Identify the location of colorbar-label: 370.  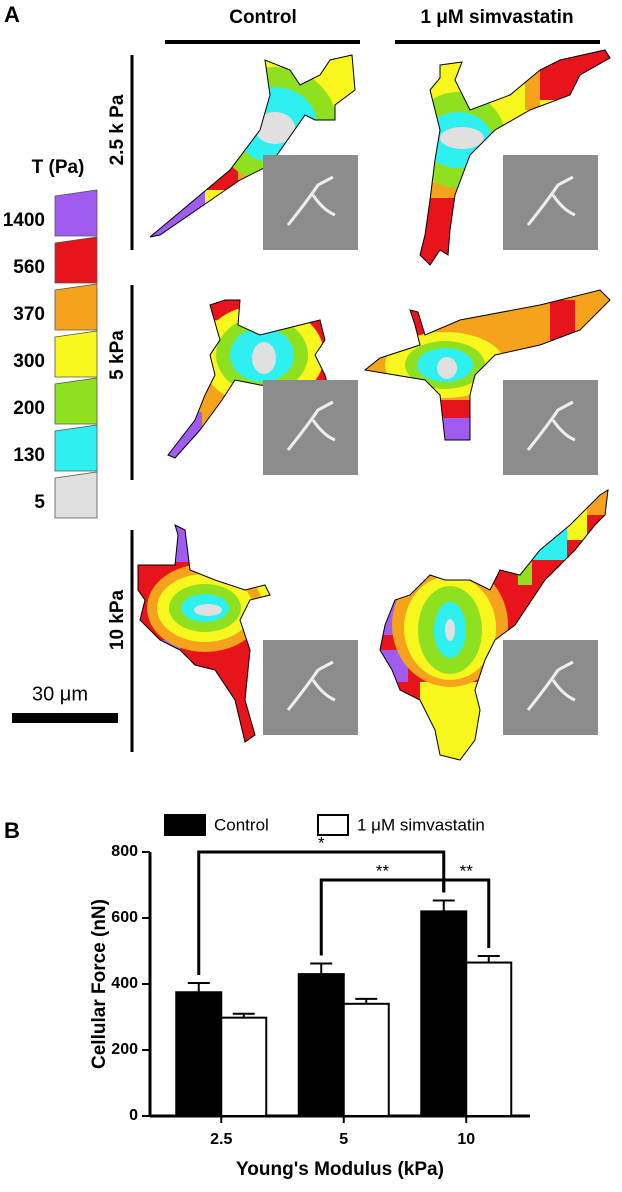
(29, 314).